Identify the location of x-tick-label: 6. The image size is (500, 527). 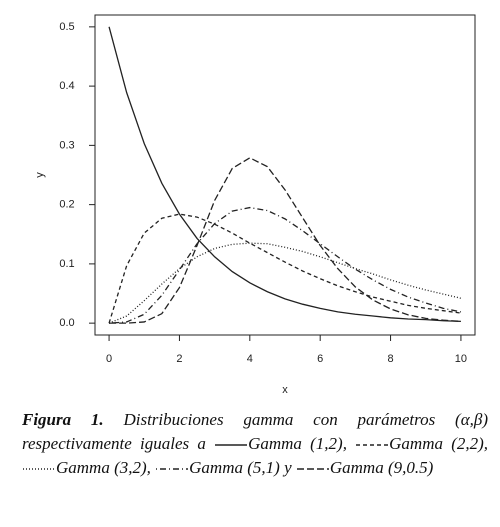
(320, 359).